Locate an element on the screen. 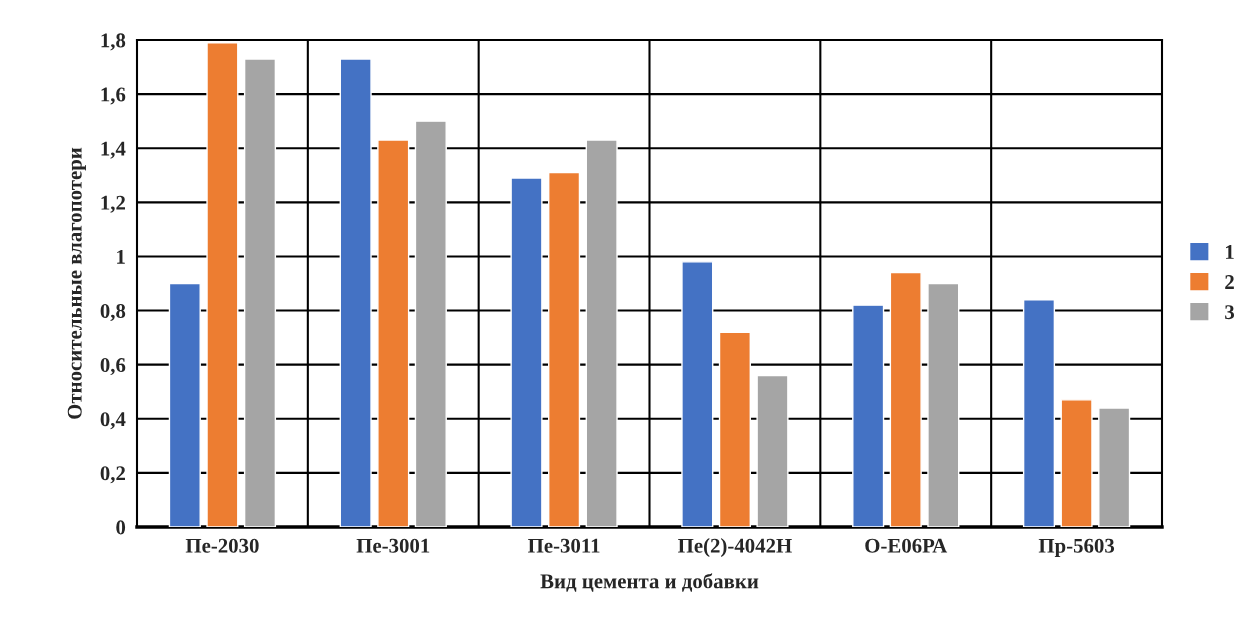  x-axis-title: Вид цемента и добавки is located at coordinates (649, 582).